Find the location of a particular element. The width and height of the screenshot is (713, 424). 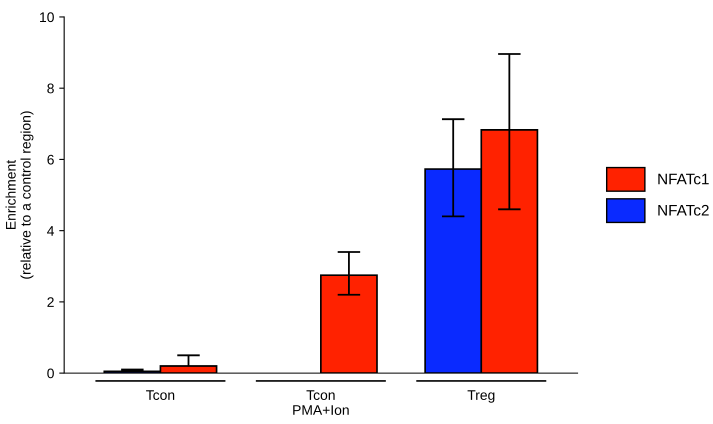

legend-label: NFATc2 is located at coordinates (683, 210).